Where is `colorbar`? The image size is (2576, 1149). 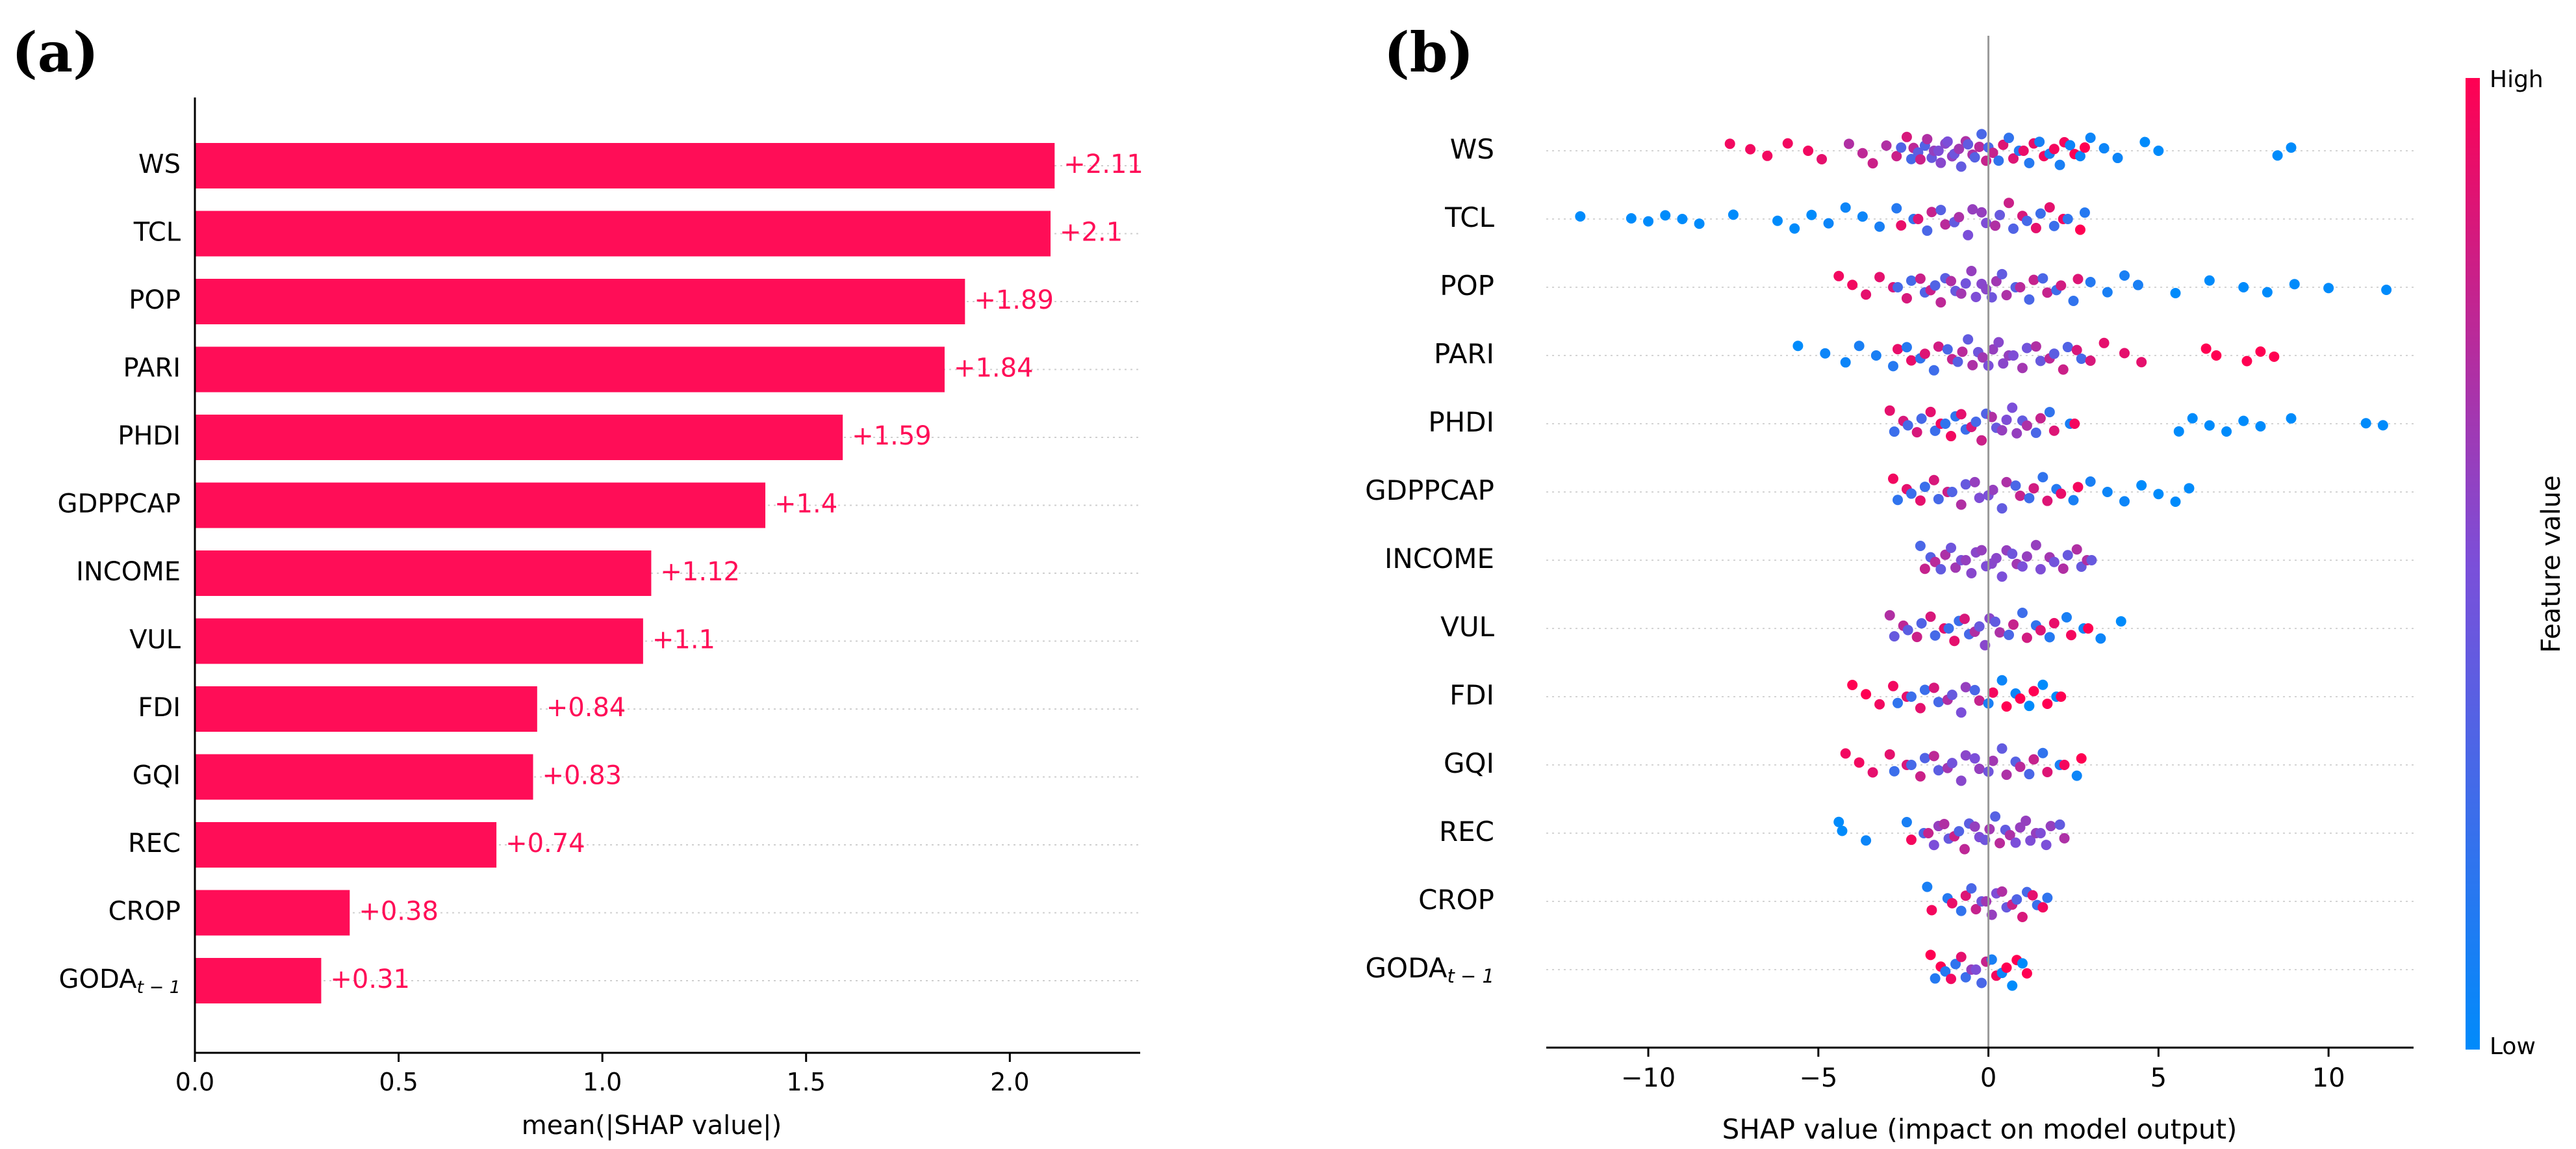
colorbar is located at coordinates (2473, 564).